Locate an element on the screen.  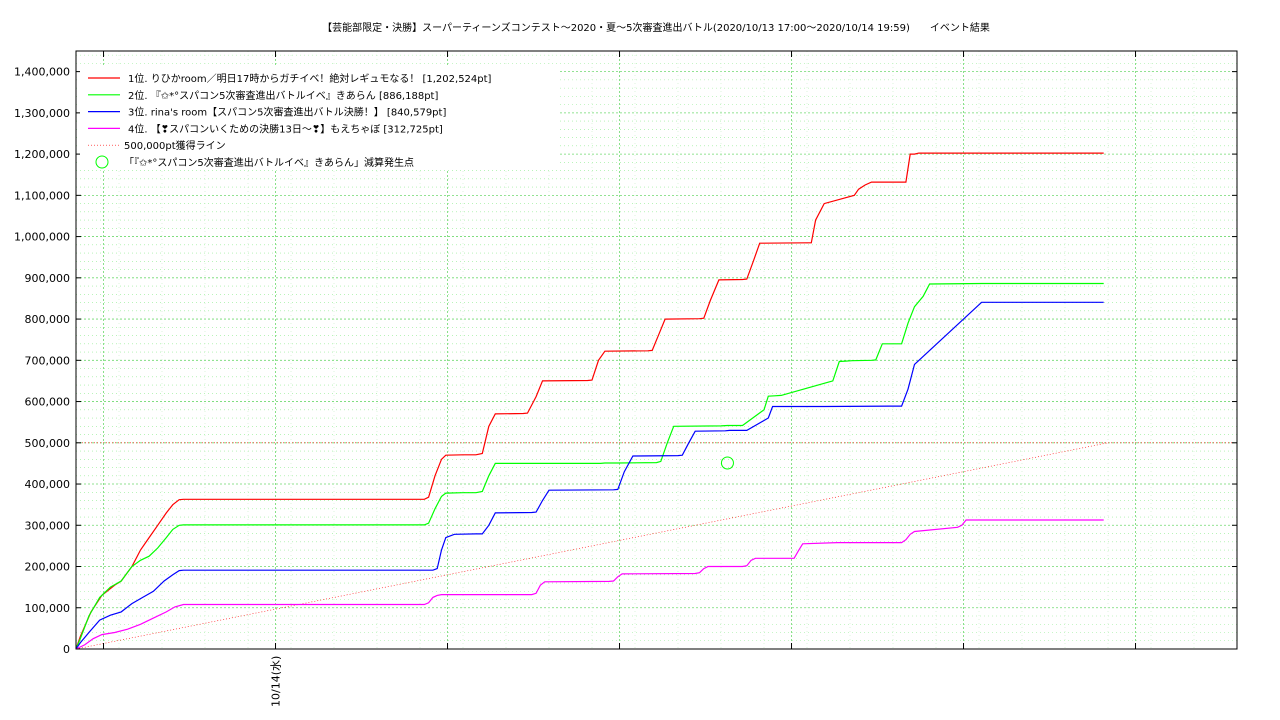
y-tick-label: 900,000 is located at coordinates (48, 278).